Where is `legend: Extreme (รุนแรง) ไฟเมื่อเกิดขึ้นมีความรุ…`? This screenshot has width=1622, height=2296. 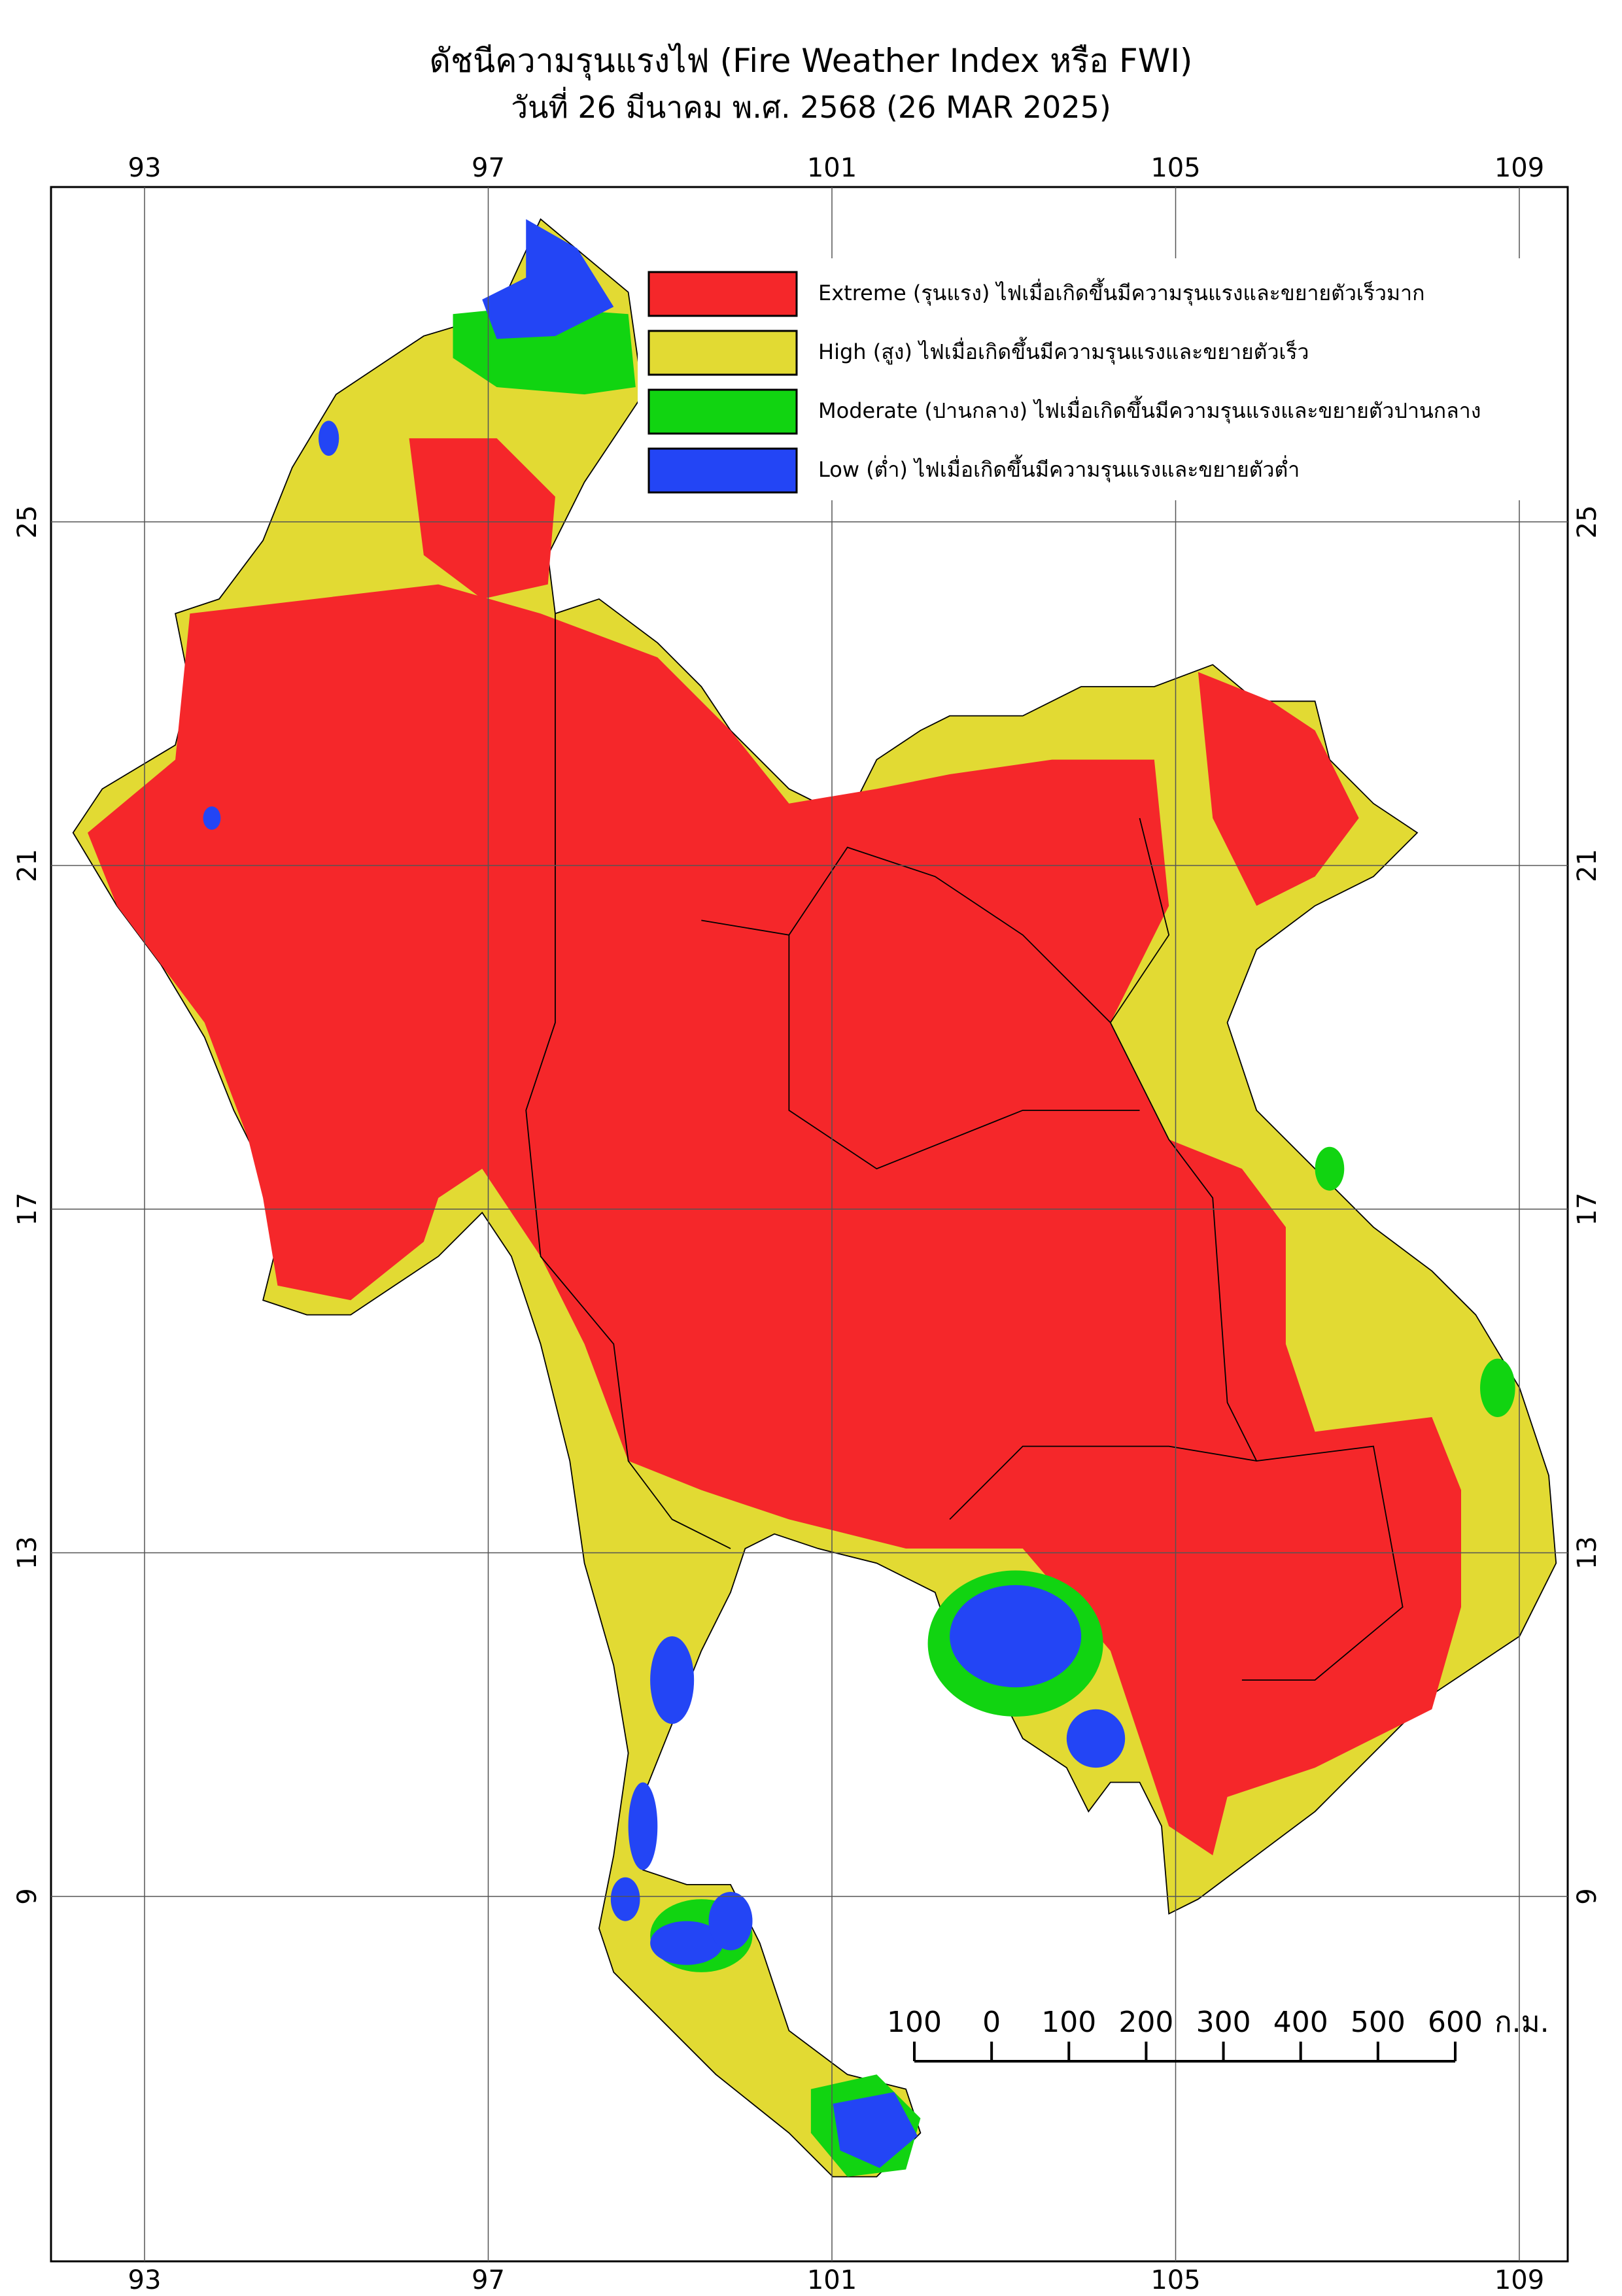
legend: Extreme (รุนแรง) ไฟเมื่อเกิดขึ้นมีความรุ… is located at coordinates (1102, 379).